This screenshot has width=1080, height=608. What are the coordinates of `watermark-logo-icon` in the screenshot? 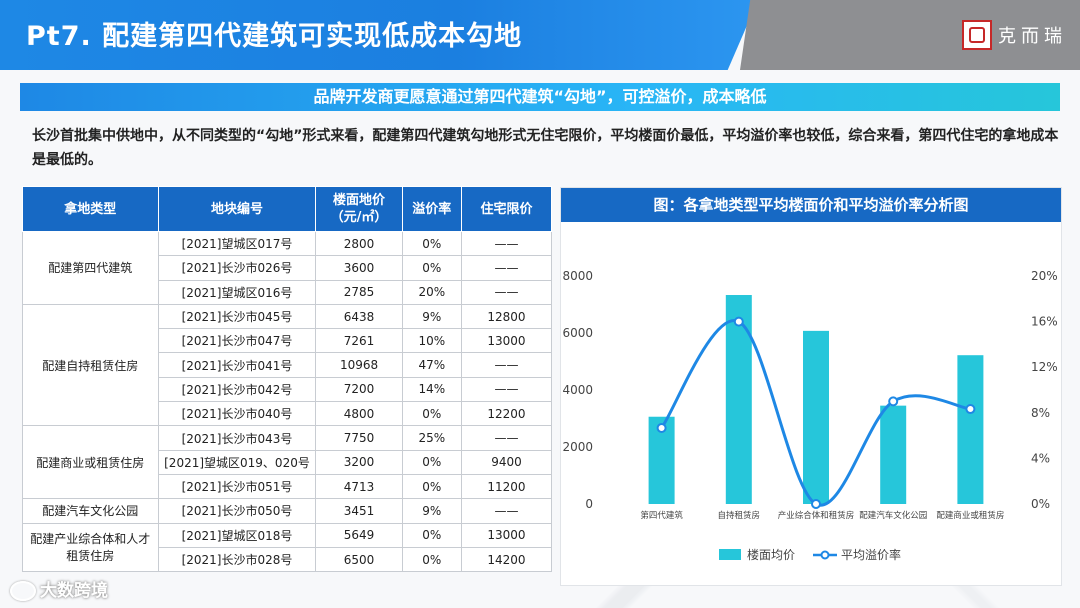 It's located at (23, 591).